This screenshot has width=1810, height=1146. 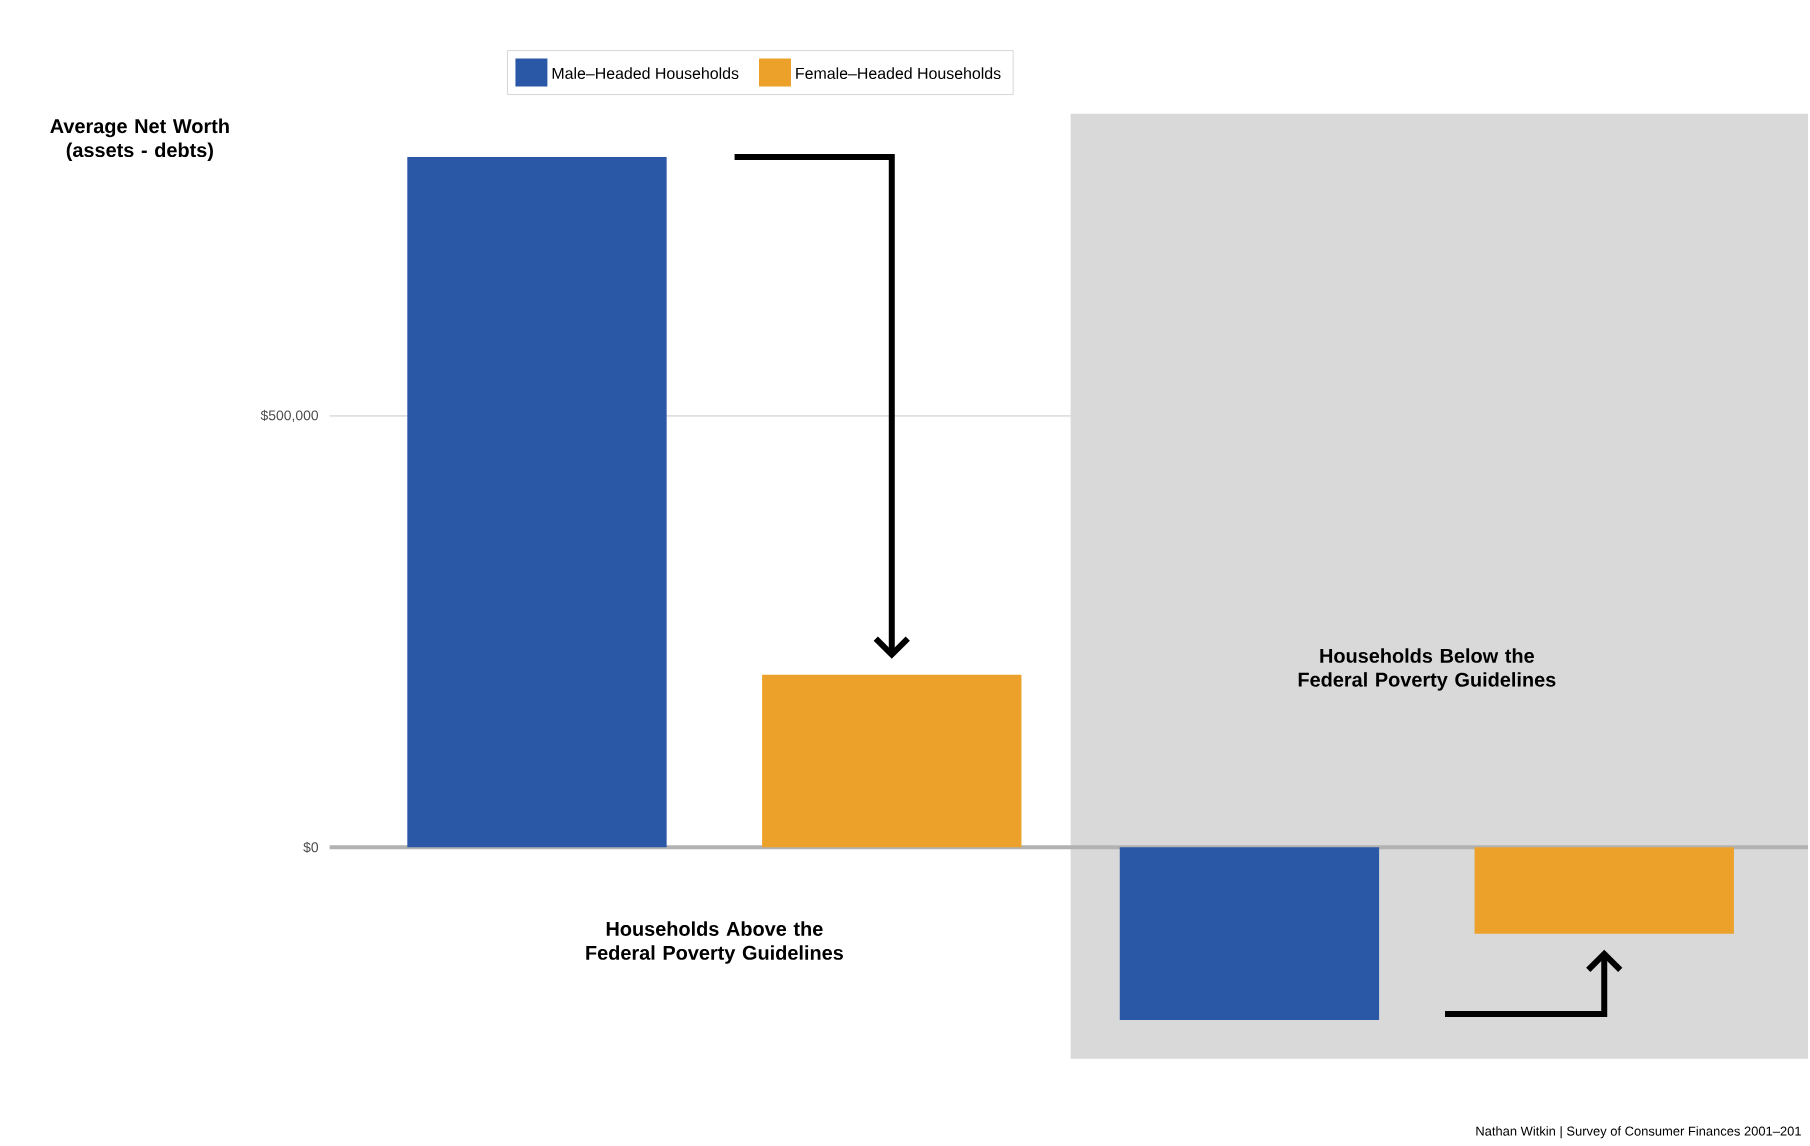 I want to click on x-tick-label: Households Above the Federal Poverty Guidelines, so click(x=714, y=942).